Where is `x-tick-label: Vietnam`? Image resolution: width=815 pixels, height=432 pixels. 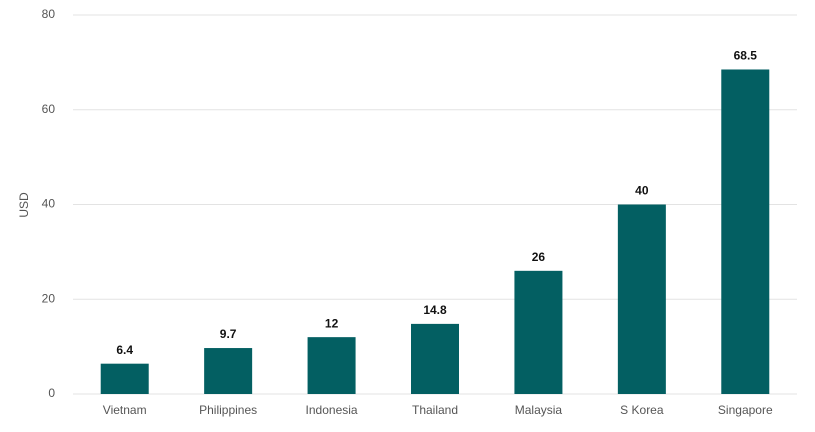 x-tick-label: Vietnam is located at coordinates (125, 410).